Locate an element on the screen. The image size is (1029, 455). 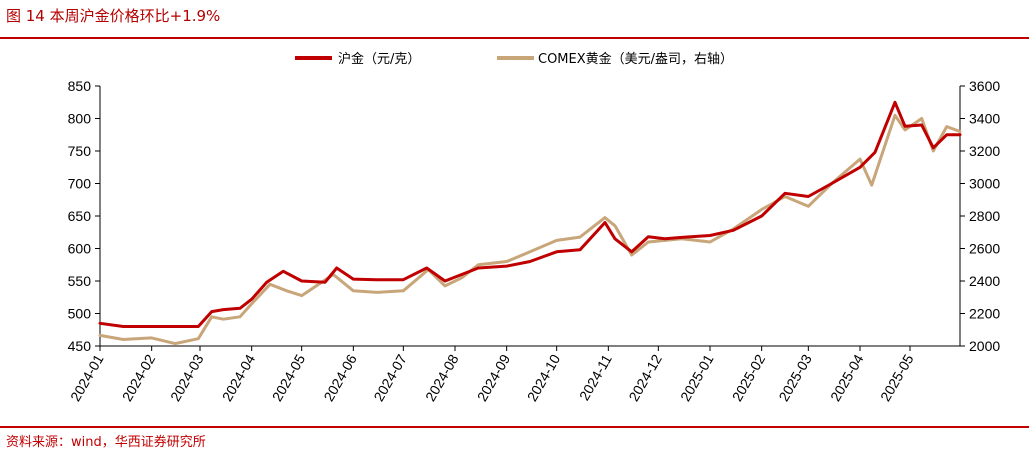
x-tick-label: 2024-07 is located at coordinates (390, 377).